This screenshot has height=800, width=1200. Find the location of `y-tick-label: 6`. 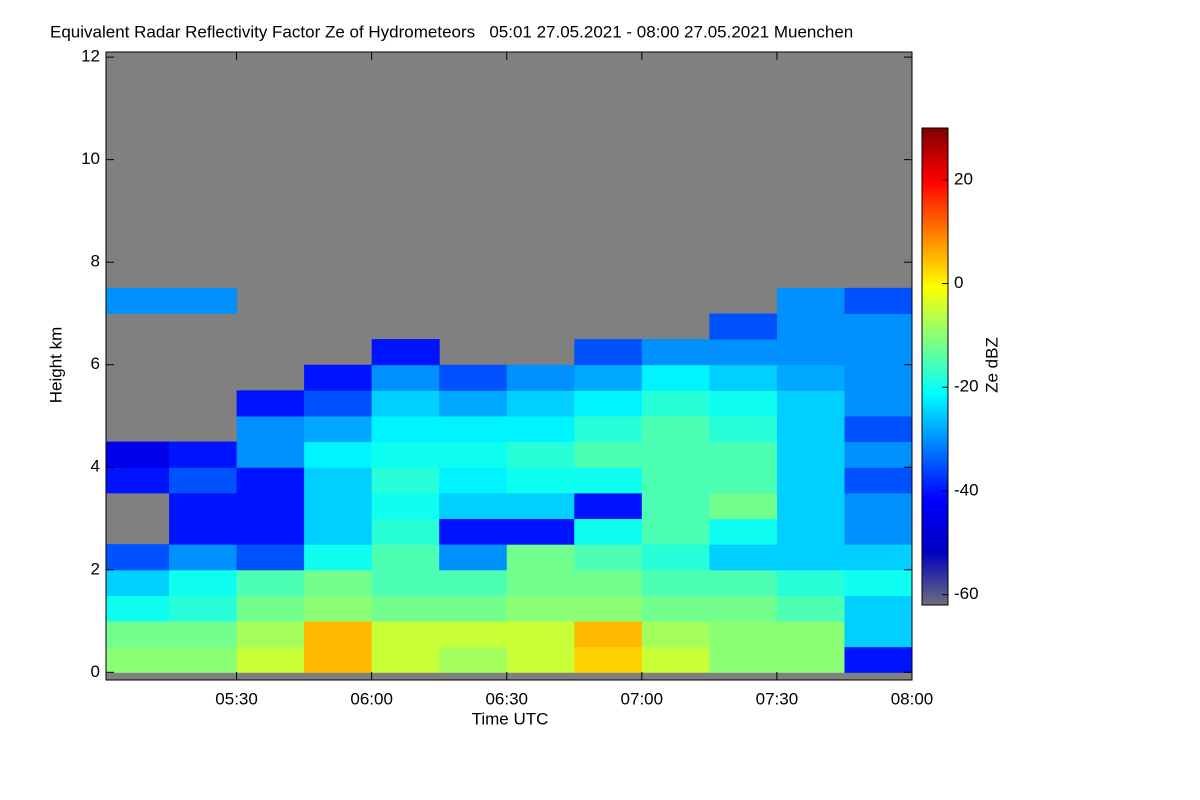

y-tick-label: 6 is located at coordinates (95, 363).